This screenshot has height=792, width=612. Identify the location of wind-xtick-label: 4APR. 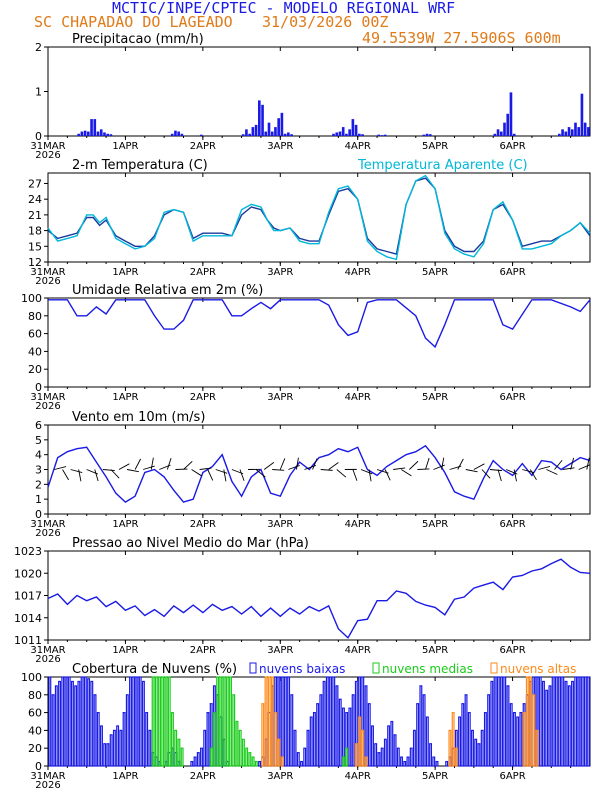
(358, 524).